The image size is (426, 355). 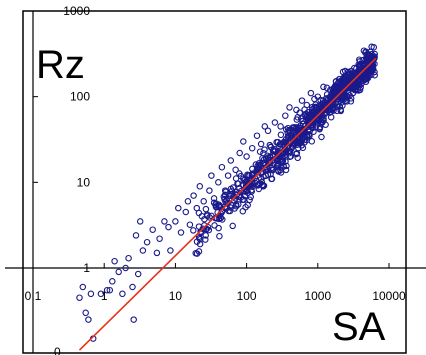 What do you see at coordinates (176, 296) in the screenshot?
I see `x-tick-label: 10` at bounding box center [176, 296].